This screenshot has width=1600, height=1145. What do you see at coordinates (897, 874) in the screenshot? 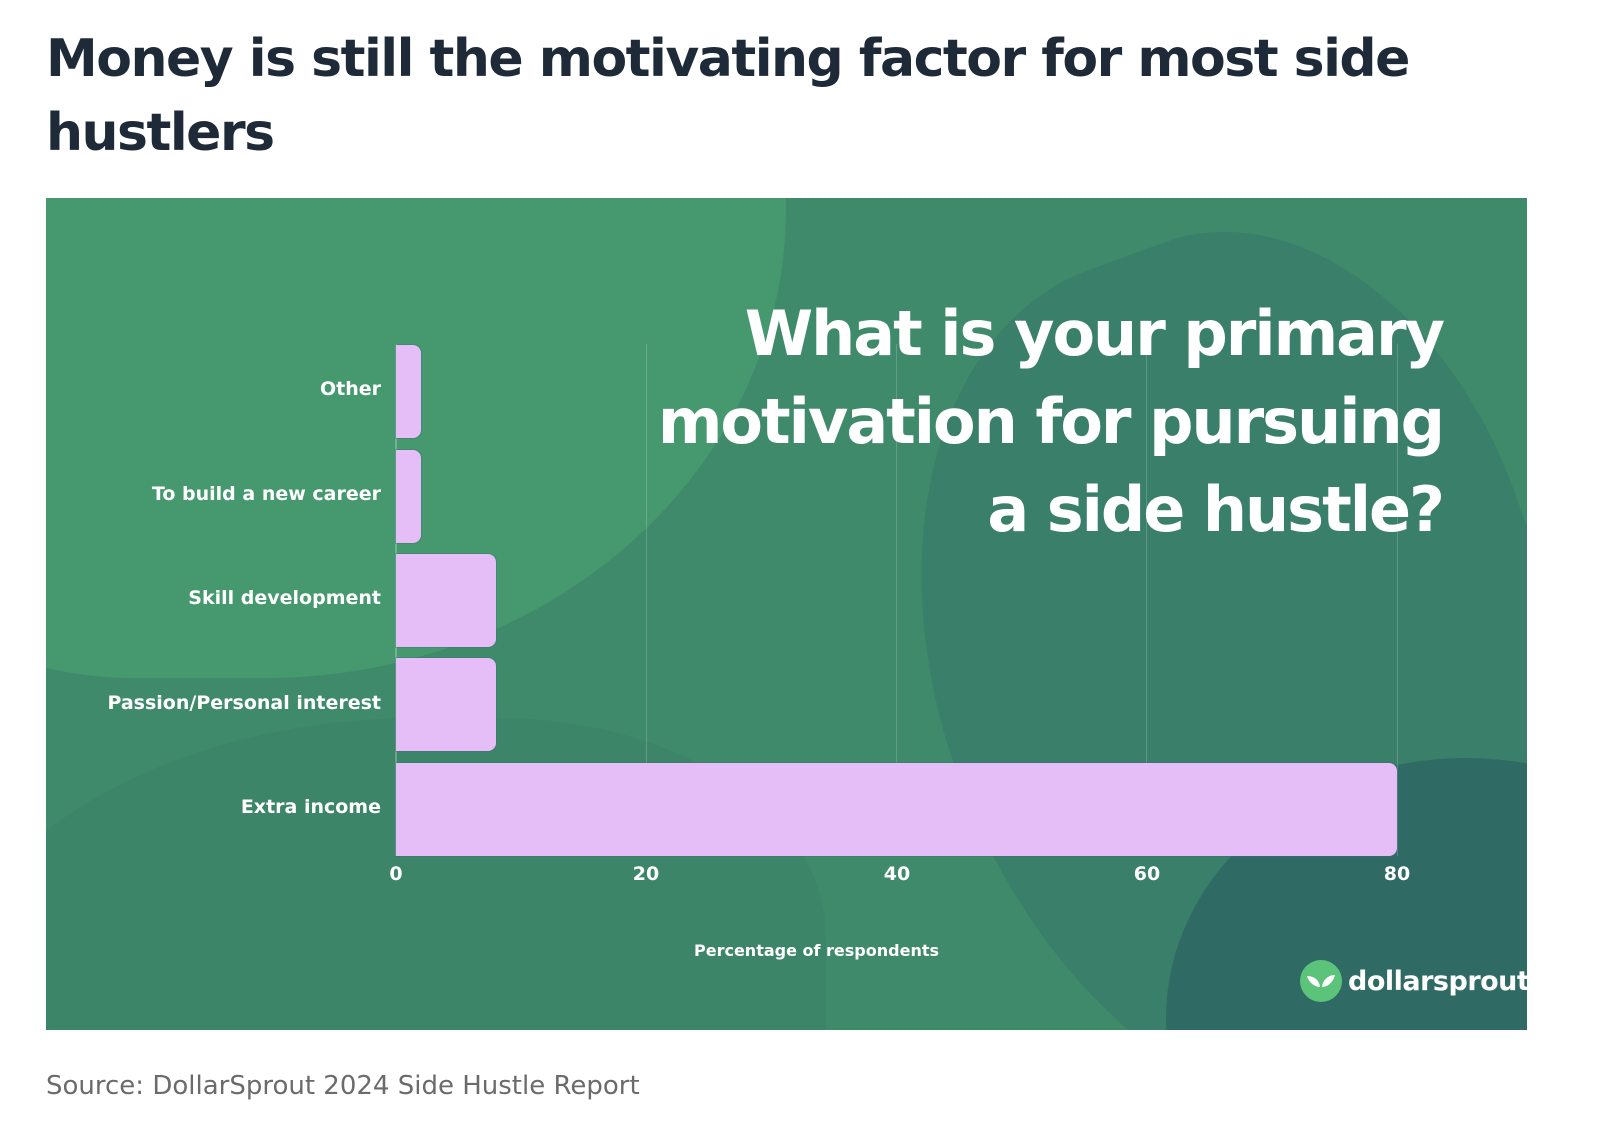
I see `x-tick: 40` at bounding box center [897, 874].